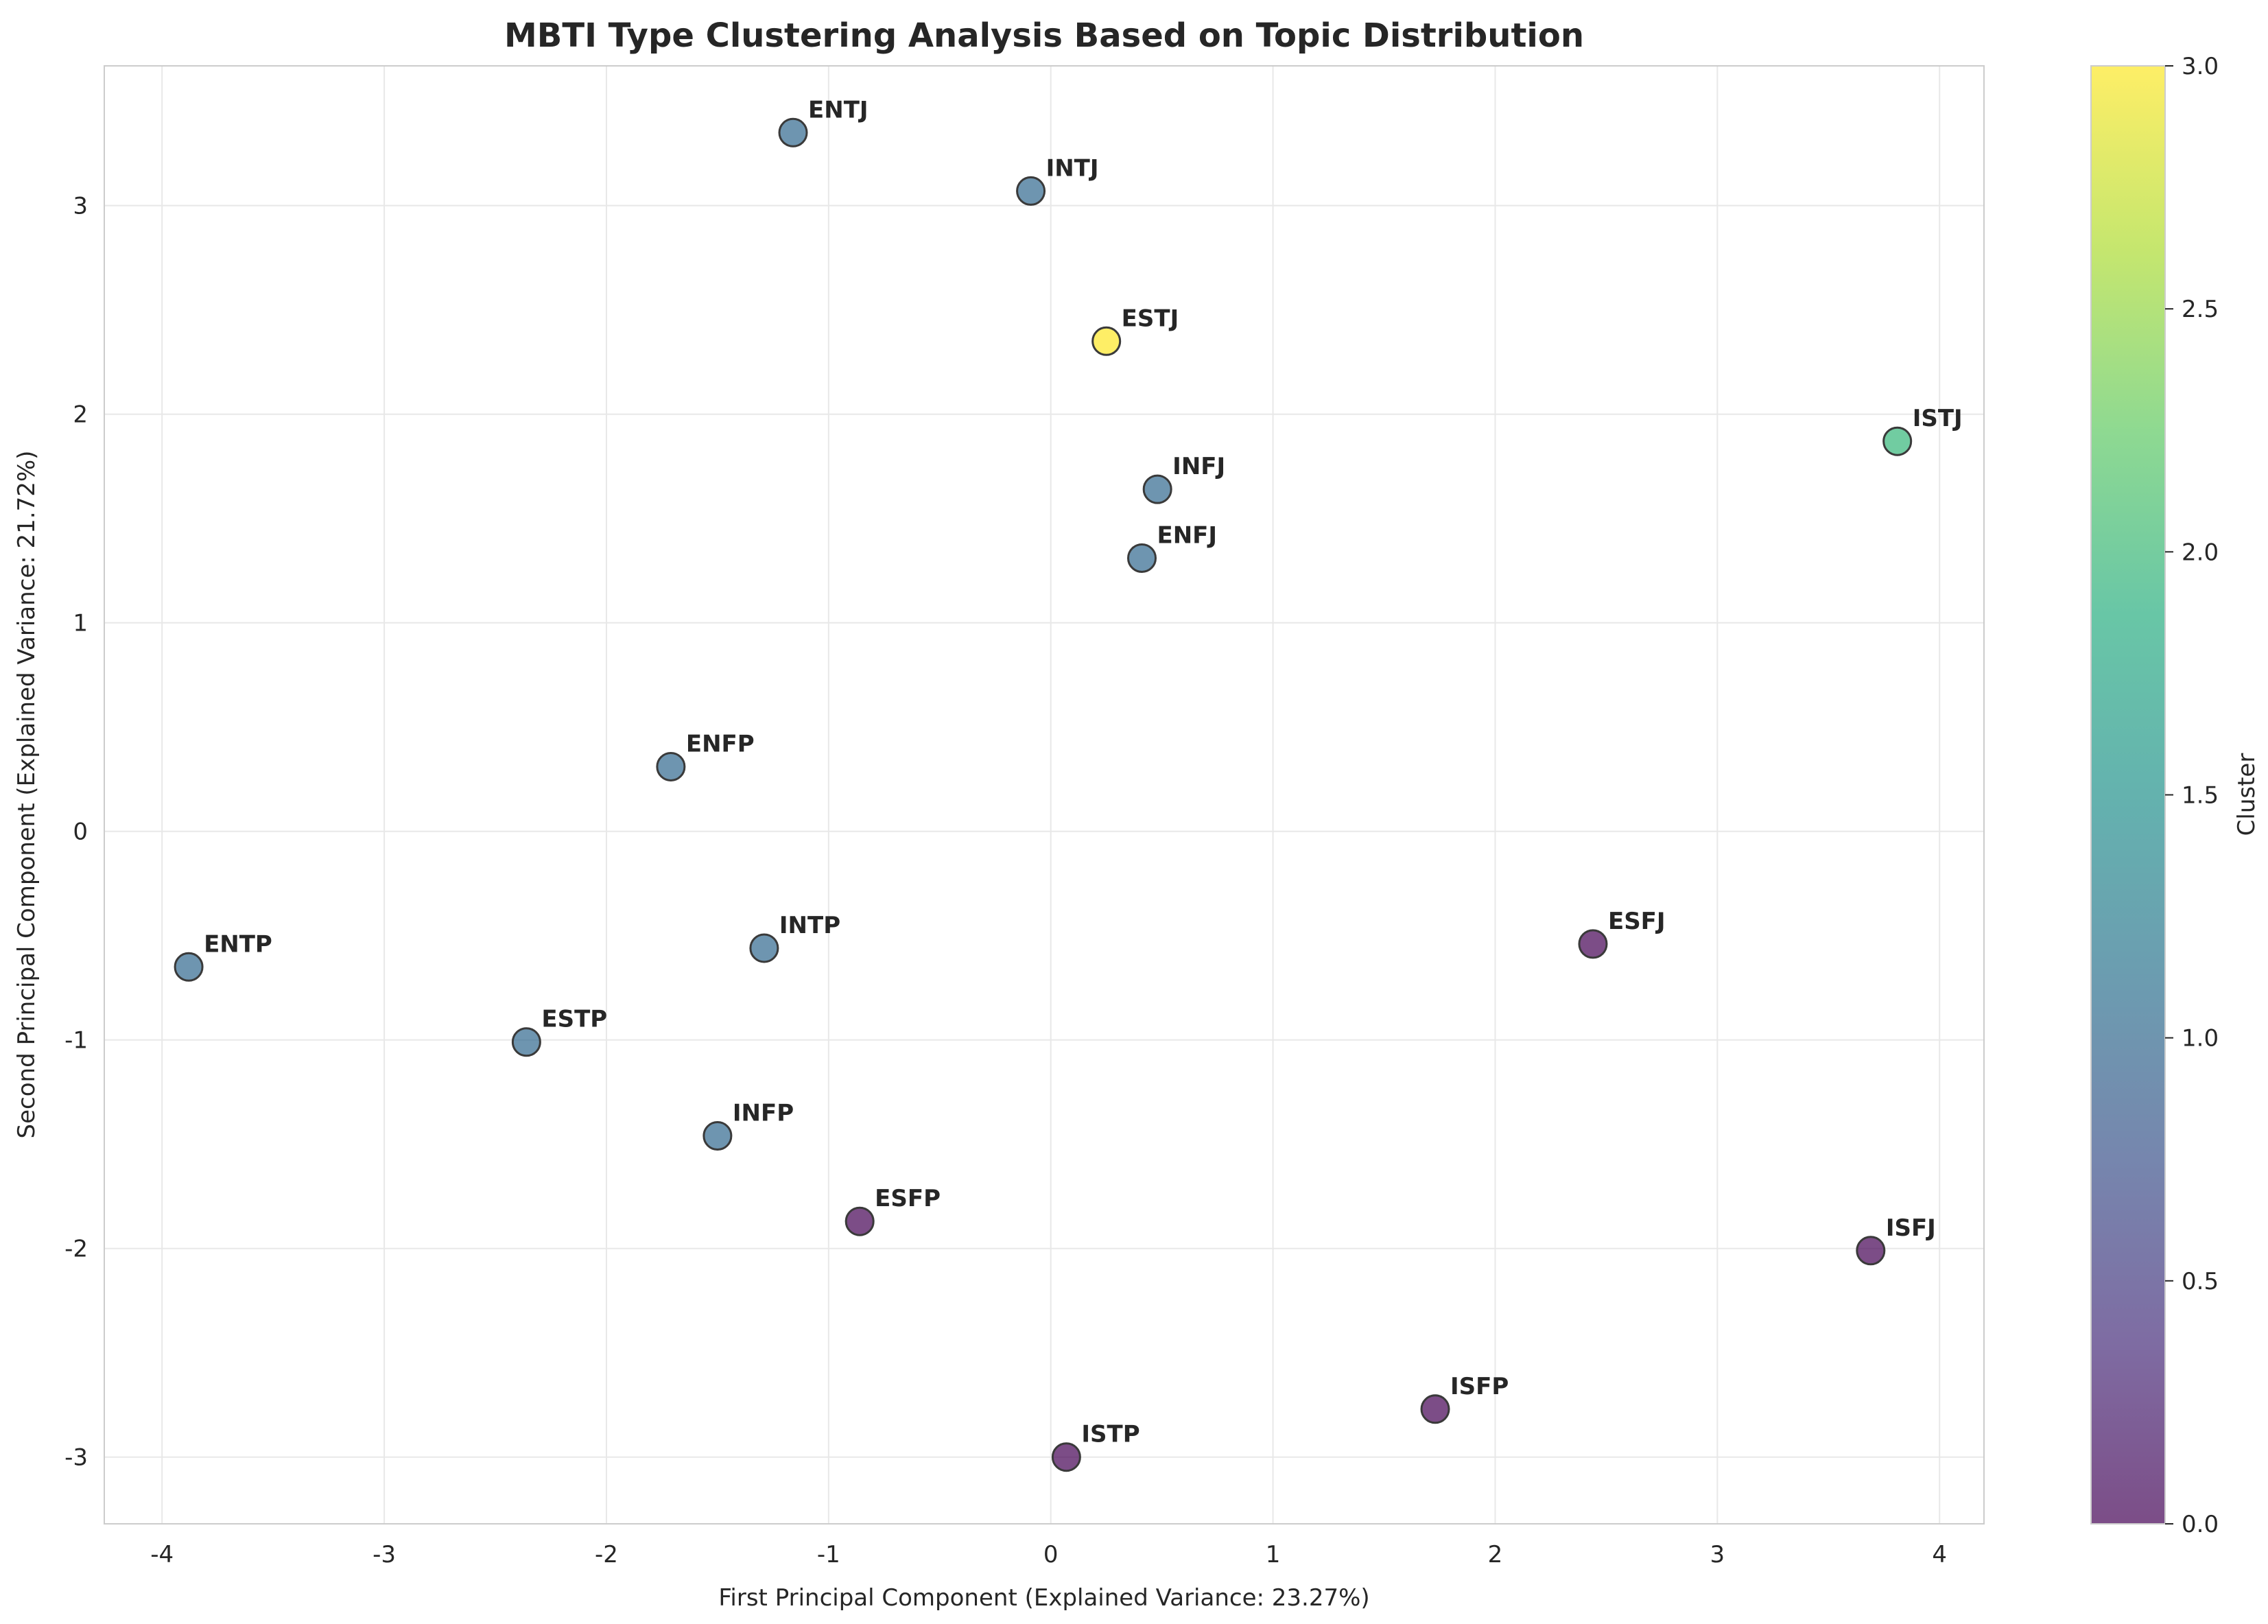 The image size is (2268, 1624). Describe the element at coordinates (1495, 1554) in the screenshot. I see `x-tick-label: 2` at that location.